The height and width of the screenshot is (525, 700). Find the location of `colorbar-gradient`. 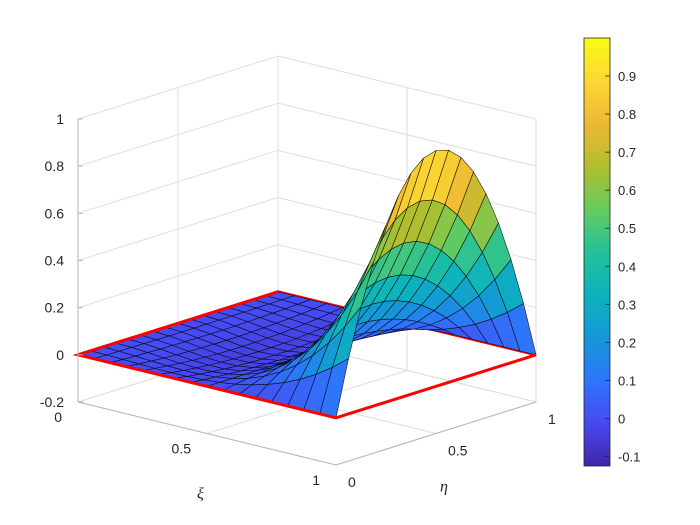

colorbar-gradient is located at coordinates (597, 252).